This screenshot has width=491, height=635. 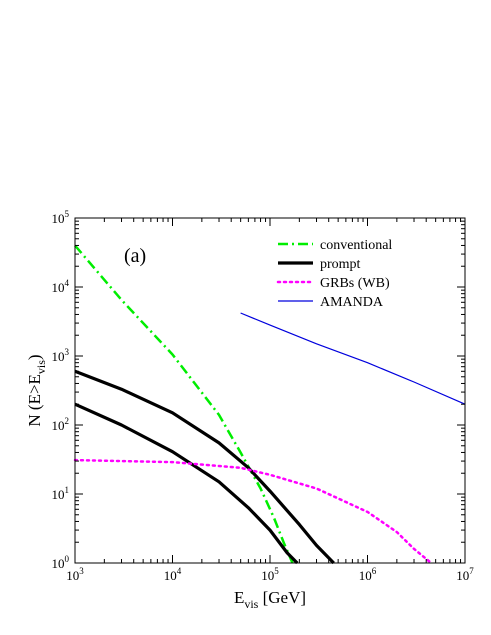 What do you see at coordinates (270, 574) in the screenshot?
I see `x-tick-label: 10⁵` at bounding box center [270, 574].